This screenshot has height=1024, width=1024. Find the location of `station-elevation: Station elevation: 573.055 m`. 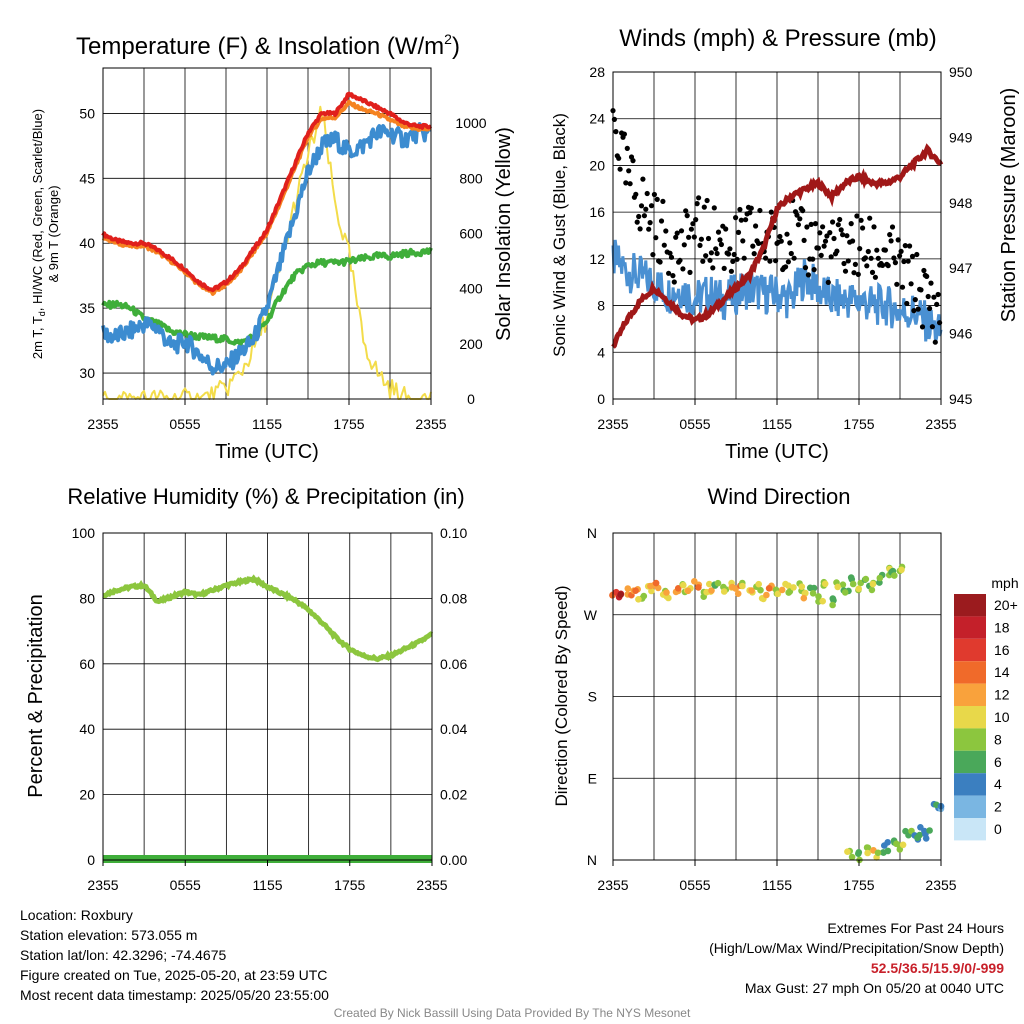

station-elevation: Station elevation: 573.055 m is located at coordinates (109, 935).